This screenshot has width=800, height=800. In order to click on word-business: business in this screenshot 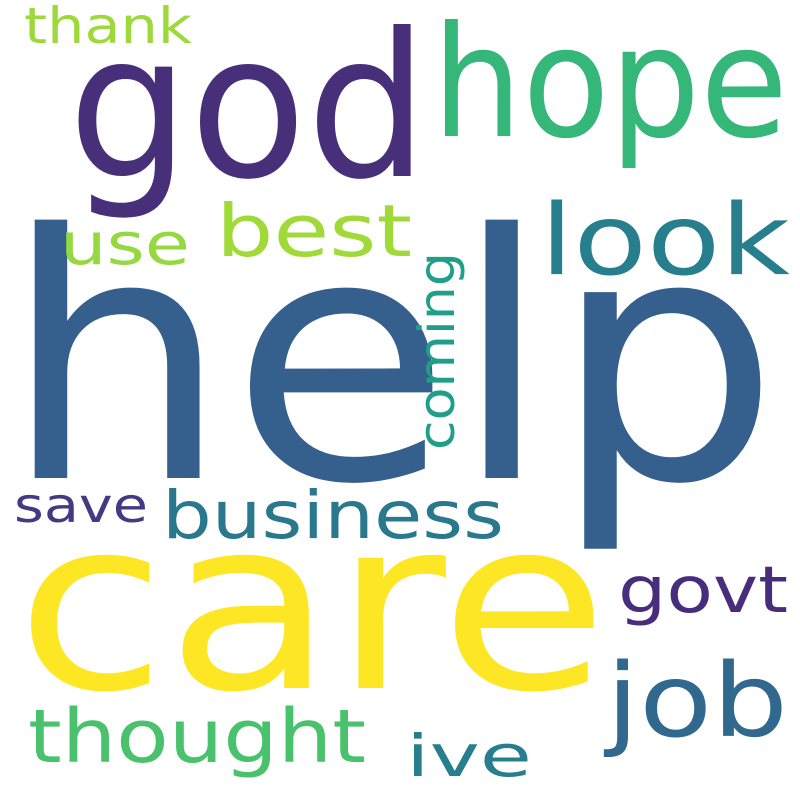, I will do `click(333, 515)`.